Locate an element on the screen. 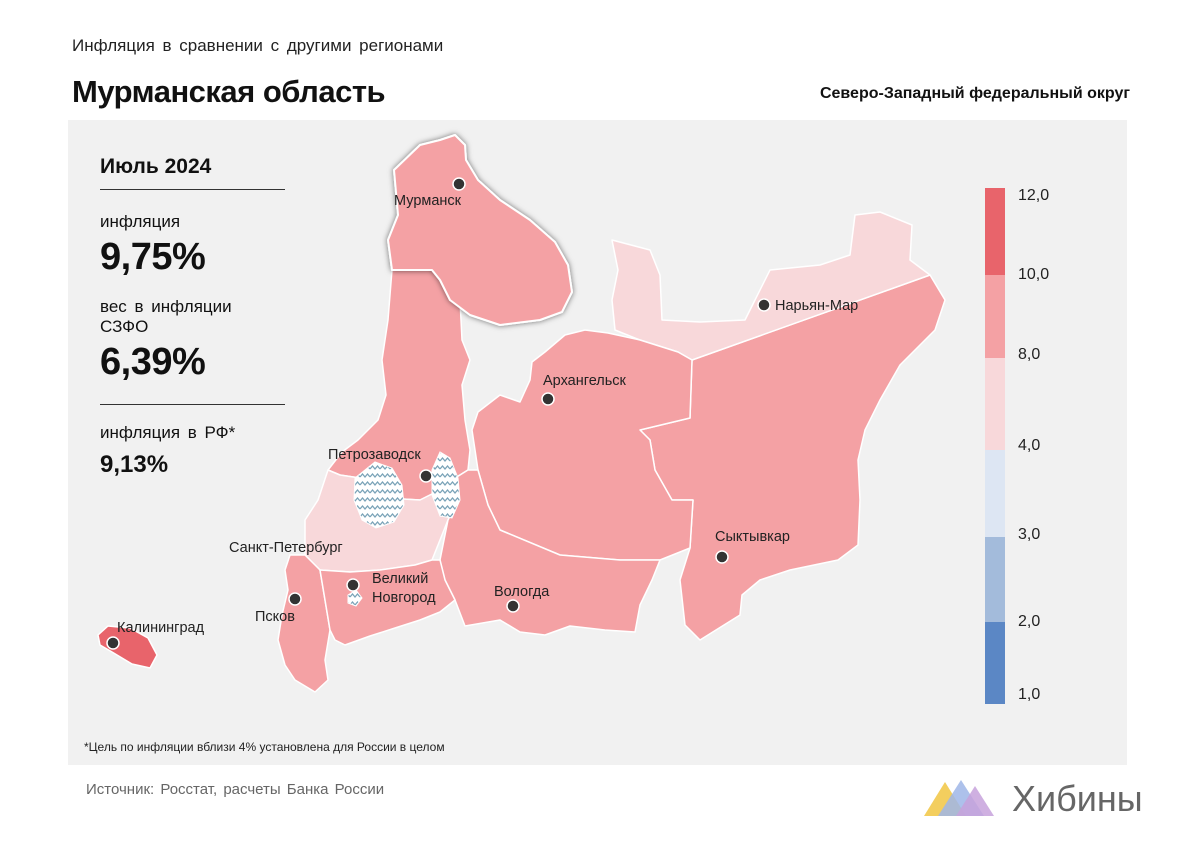 The image size is (1200, 845). inflation-value: 9,75% is located at coordinates (153, 257).